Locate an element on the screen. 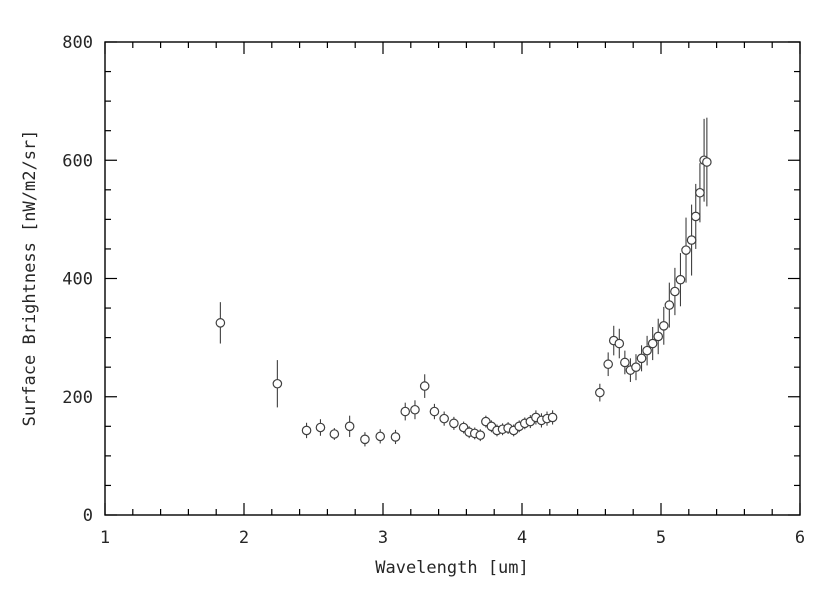 The width and height of the screenshot is (840, 600). y-axis-label: Surface Brightness [nW/m2/sr] is located at coordinates (30, 278).